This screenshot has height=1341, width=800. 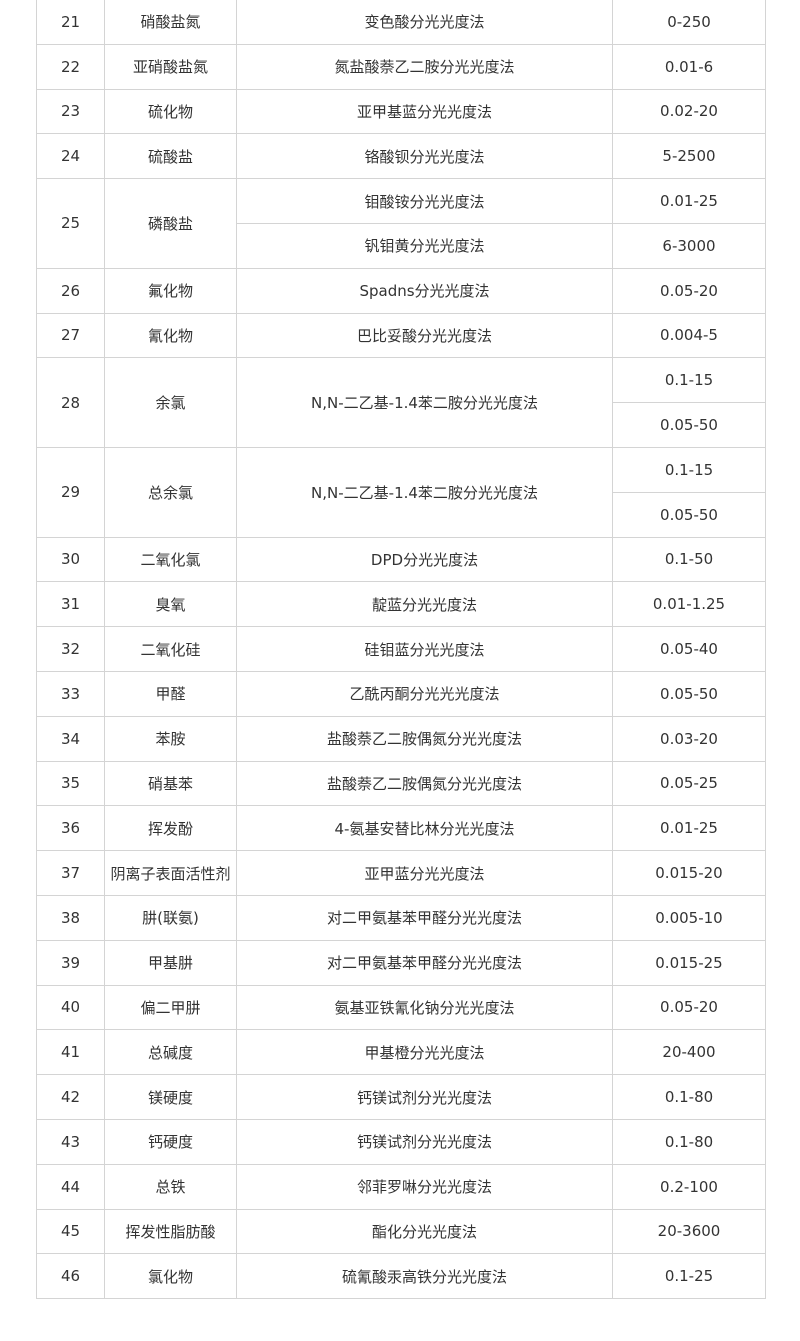 What do you see at coordinates (689, 559) in the screenshot?
I see `measurement-range: 0.1-50` at bounding box center [689, 559].